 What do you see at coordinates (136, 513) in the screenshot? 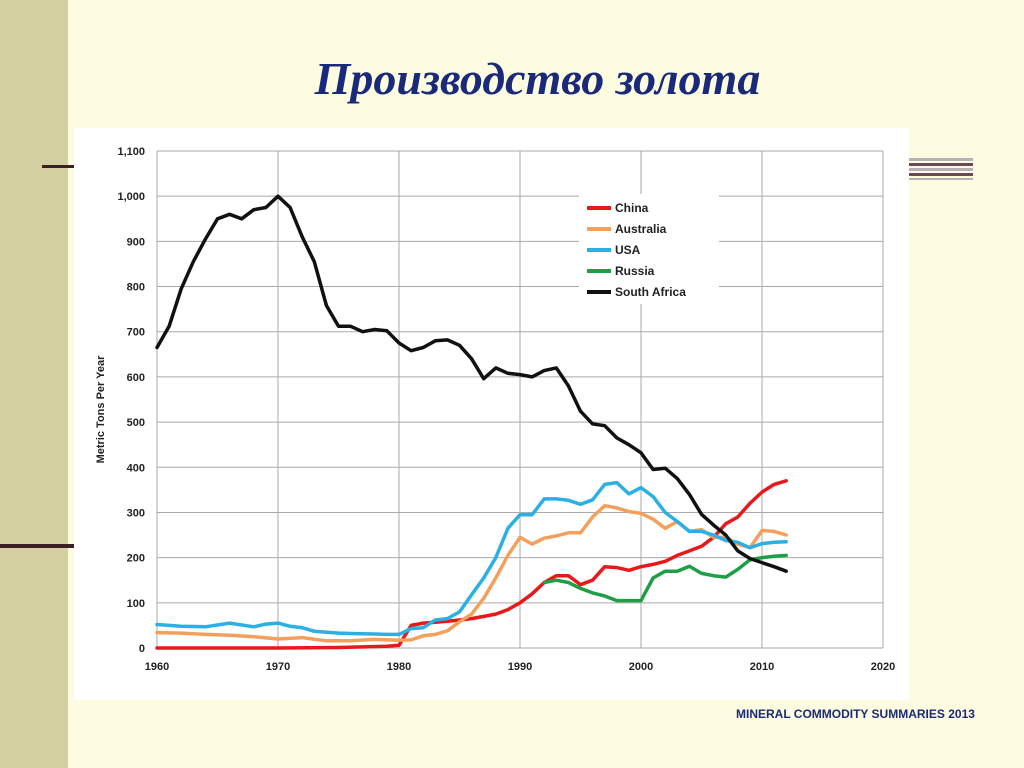
I see `y-tick-label: 300` at bounding box center [136, 513].